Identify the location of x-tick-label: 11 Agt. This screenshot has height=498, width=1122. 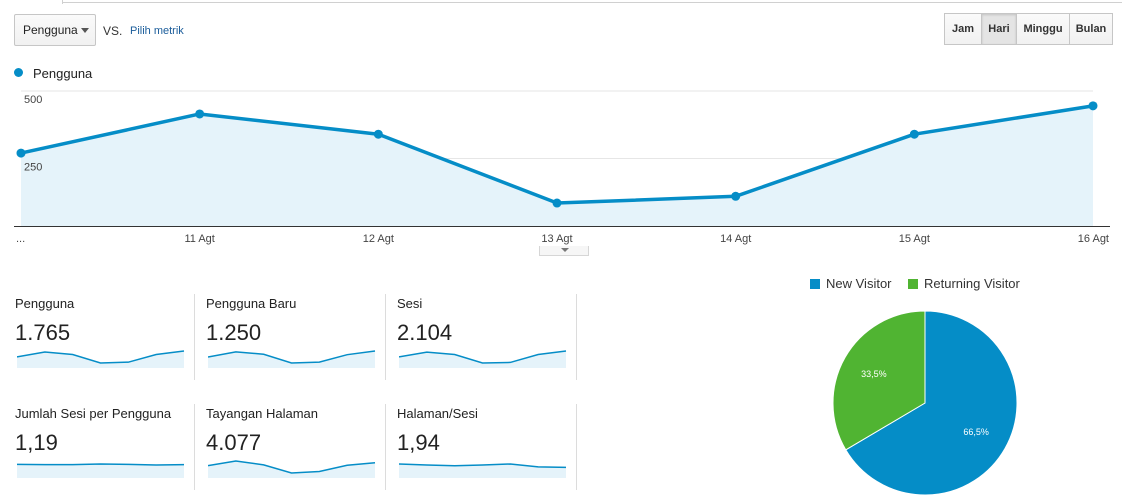
(199, 239).